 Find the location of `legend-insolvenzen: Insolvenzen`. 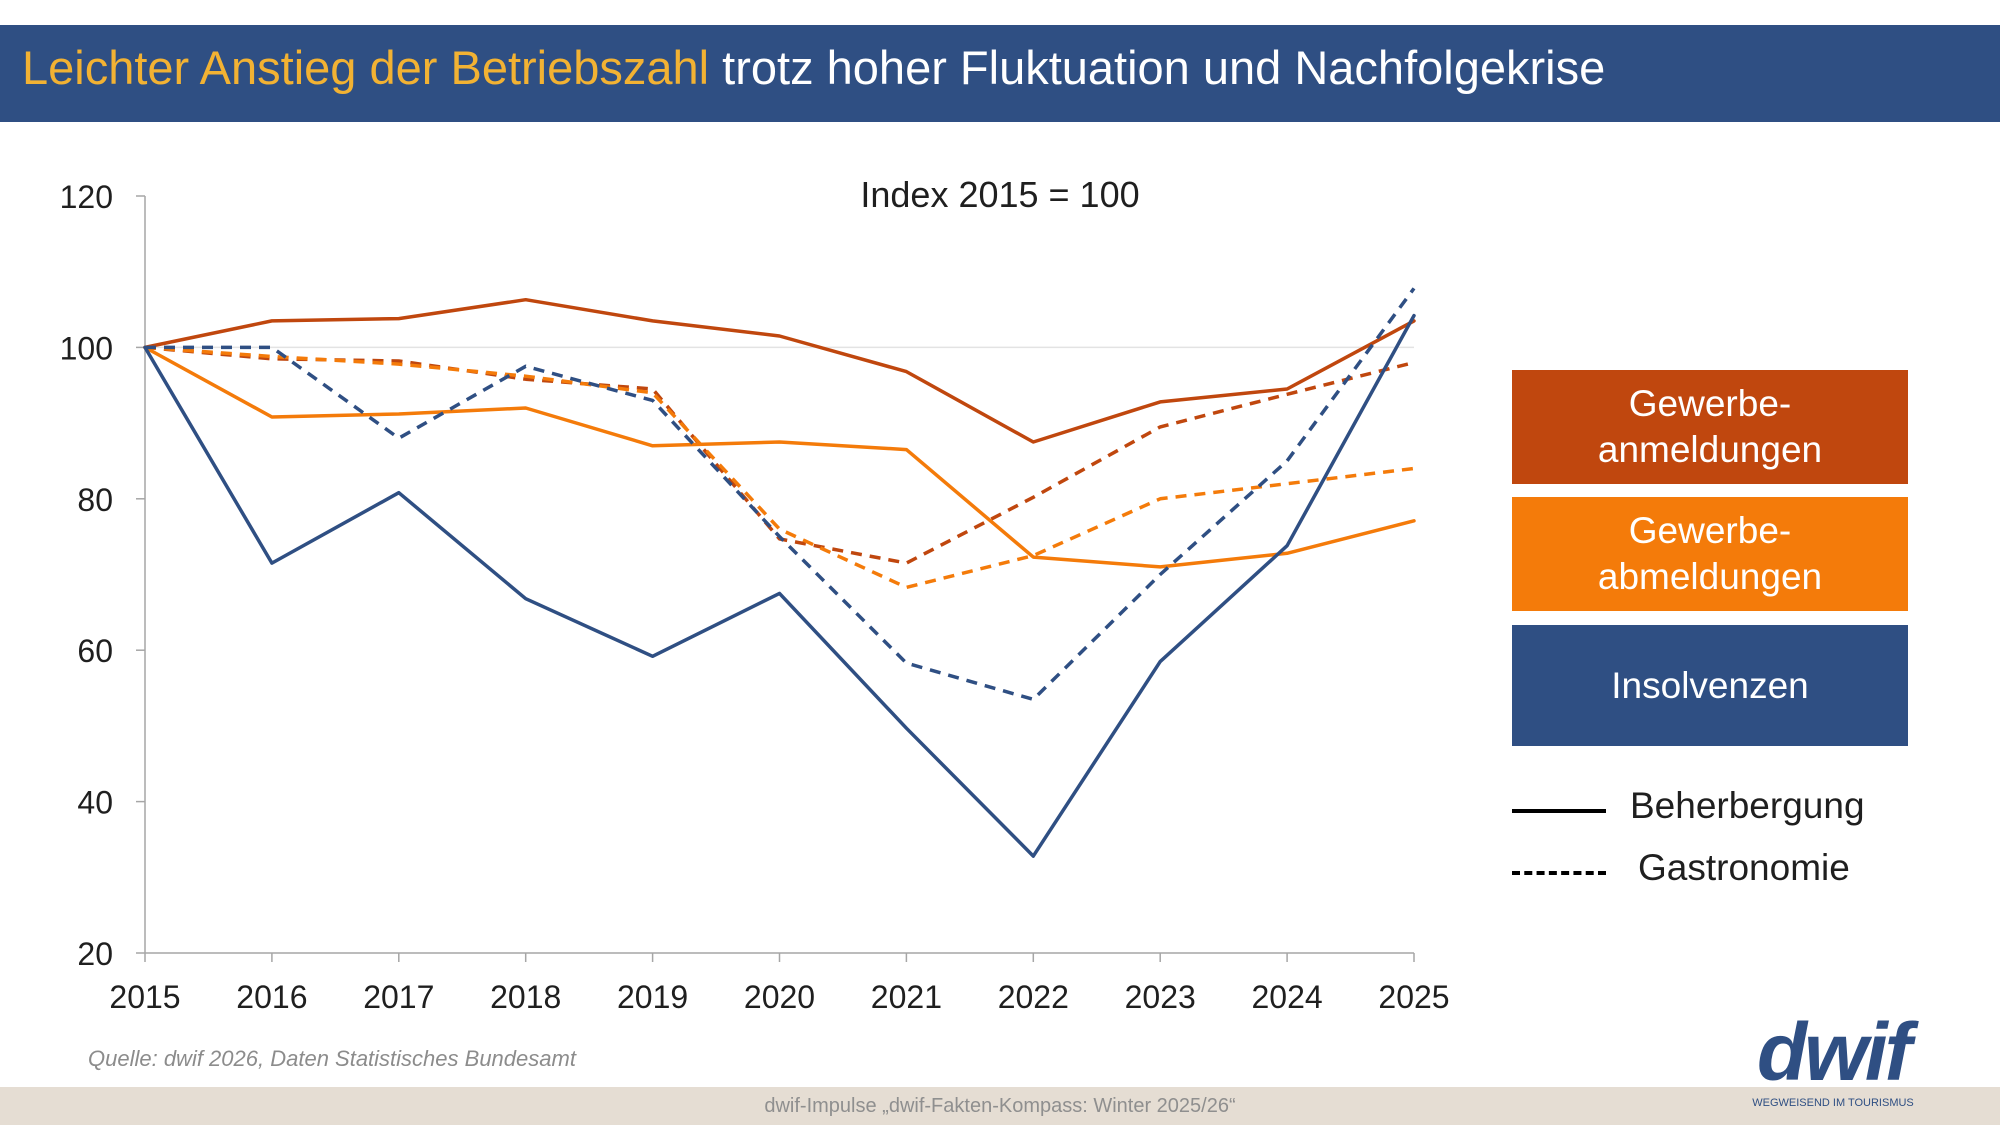

legend-insolvenzen: Insolvenzen is located at coordinates (1710, 685).